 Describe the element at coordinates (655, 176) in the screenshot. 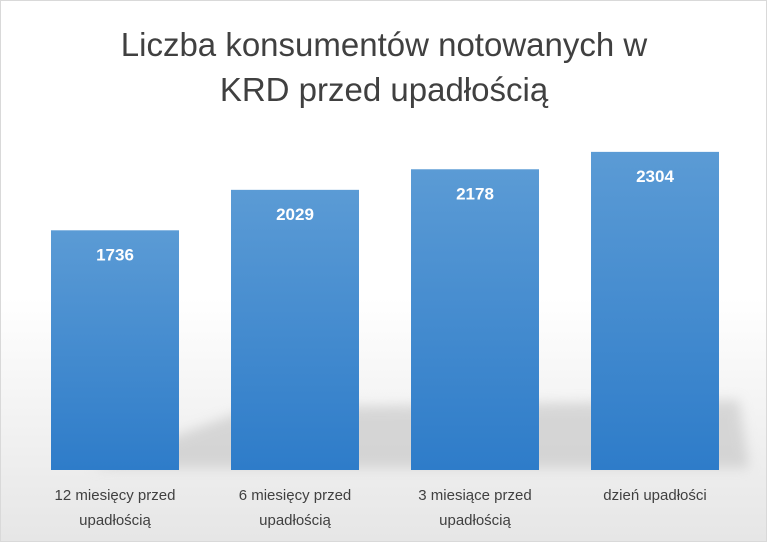

I see `data-label: 2304` at that location.